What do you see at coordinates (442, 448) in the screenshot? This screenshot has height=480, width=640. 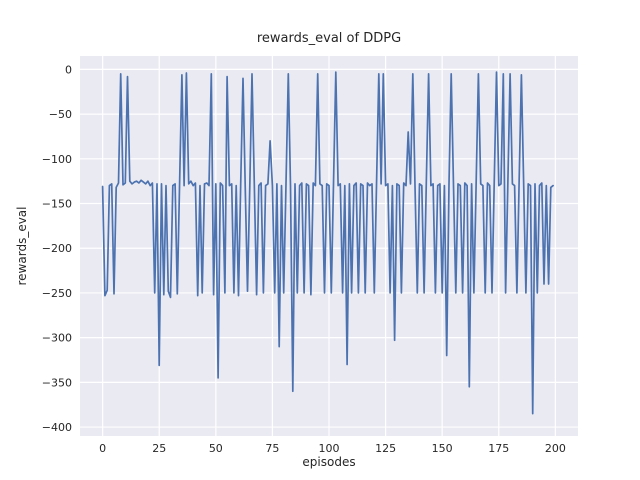 I see `x-tick-label: 150` at bounding box center [442, 448].